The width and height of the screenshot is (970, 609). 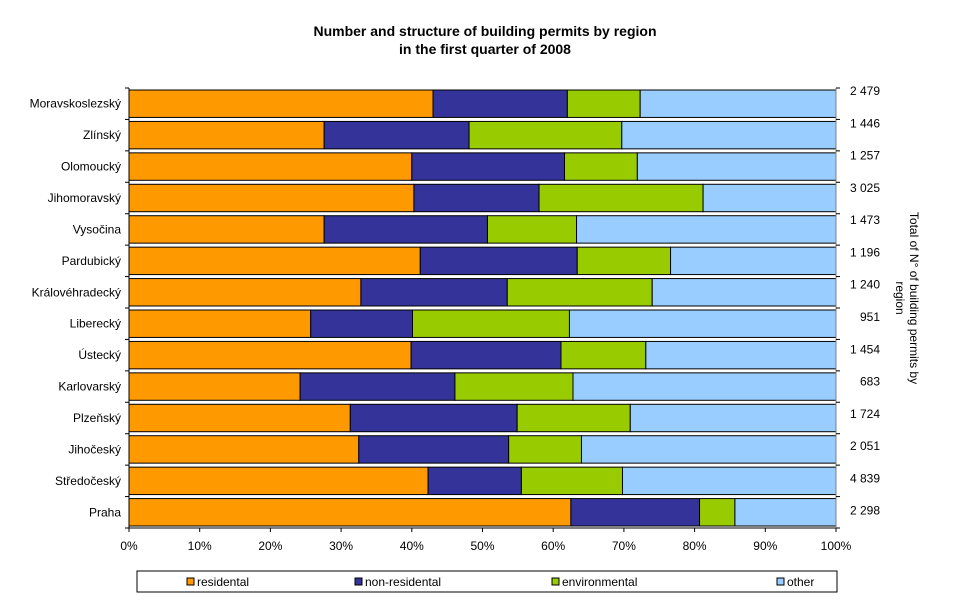 What do you see at coordinates (624, 546) in the screenshot?
I see `x-tick-label: 70%` at bounding box center [624, 546].